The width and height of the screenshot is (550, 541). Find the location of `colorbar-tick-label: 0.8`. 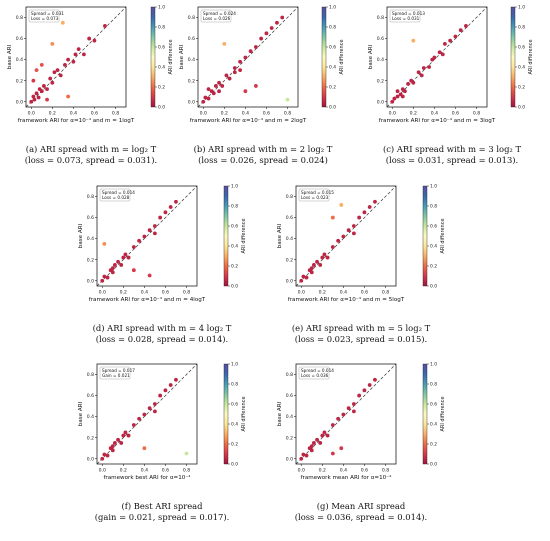

colorbar-tick-label: 0.8 is located at coordinates (234, 385).